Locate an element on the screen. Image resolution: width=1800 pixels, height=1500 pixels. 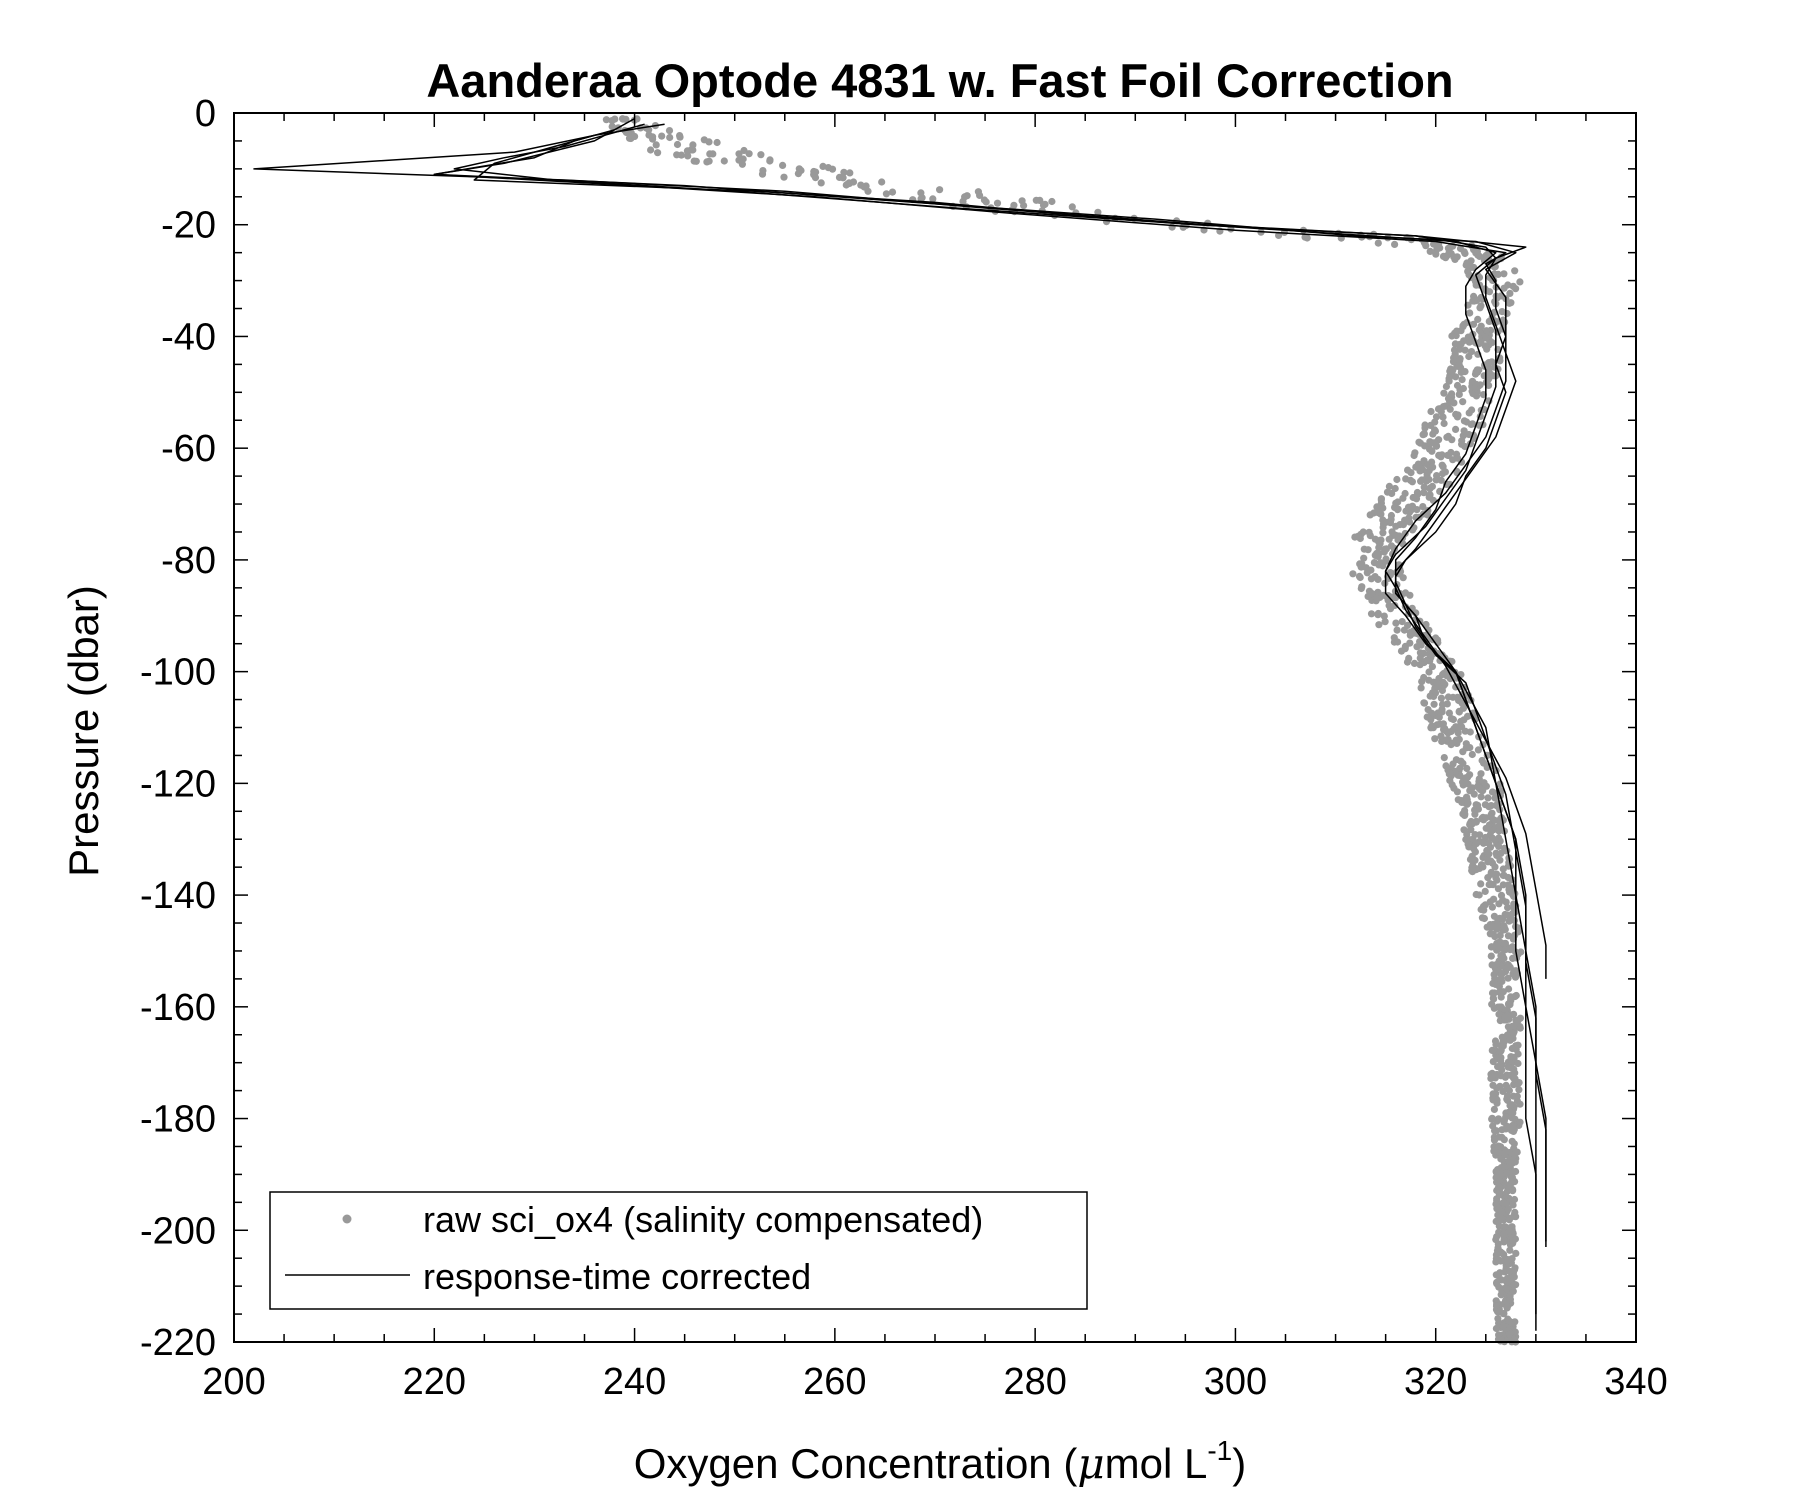
legend-marker-raw is located at coordinates (347, 1219).